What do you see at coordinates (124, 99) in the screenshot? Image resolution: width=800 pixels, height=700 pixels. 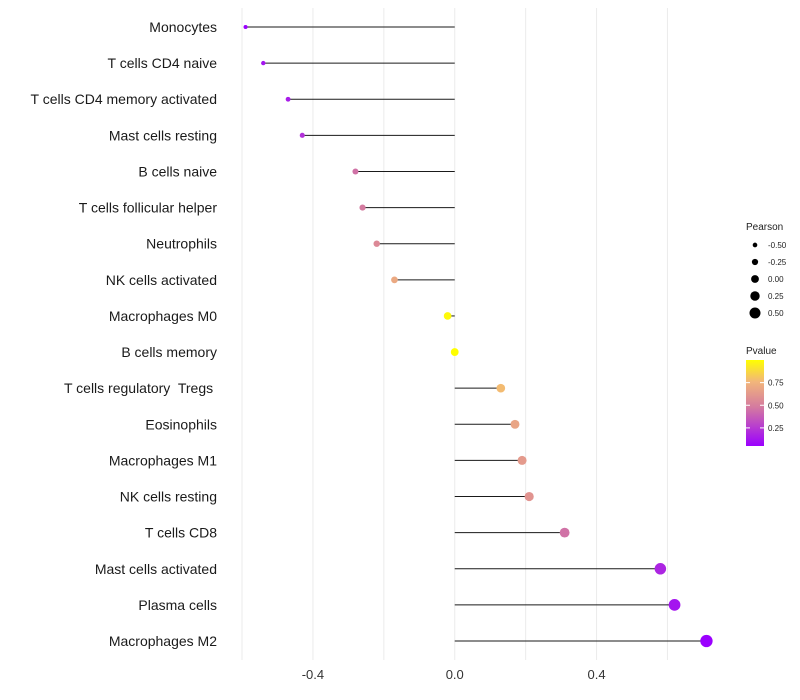 I see `category-label: T cells CD4 memory activated` at bounding box center [124, 99].